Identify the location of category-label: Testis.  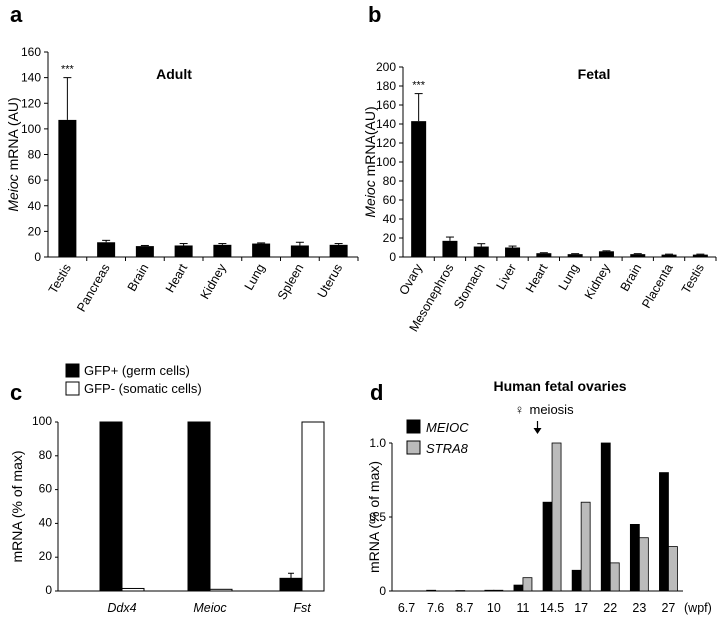
(693, 279).